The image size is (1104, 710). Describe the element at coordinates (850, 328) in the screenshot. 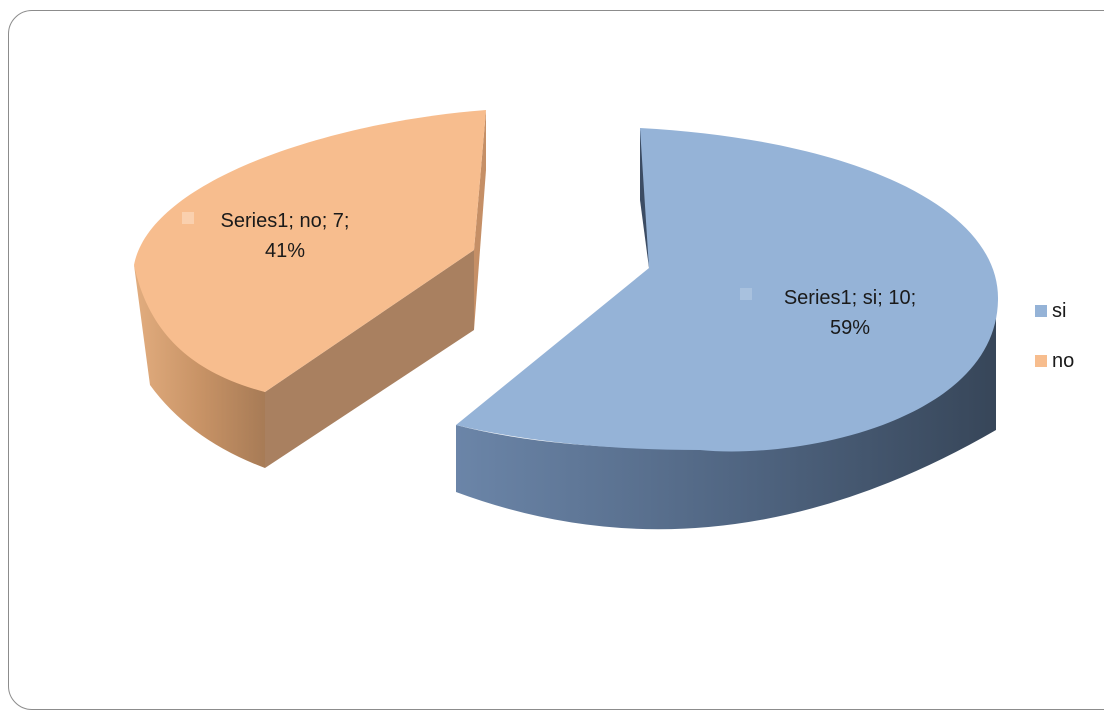

I see `data-label-si-line2: 59%` at that location.